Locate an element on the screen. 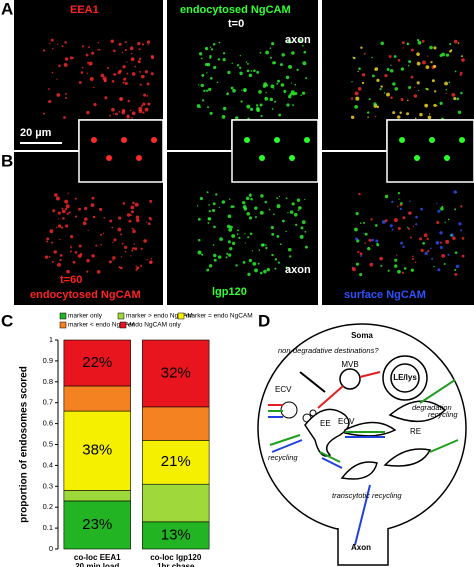 This screenshot has width=474, height=567. legend-label: endo NgCAM only is located at coordinates (154, 325).